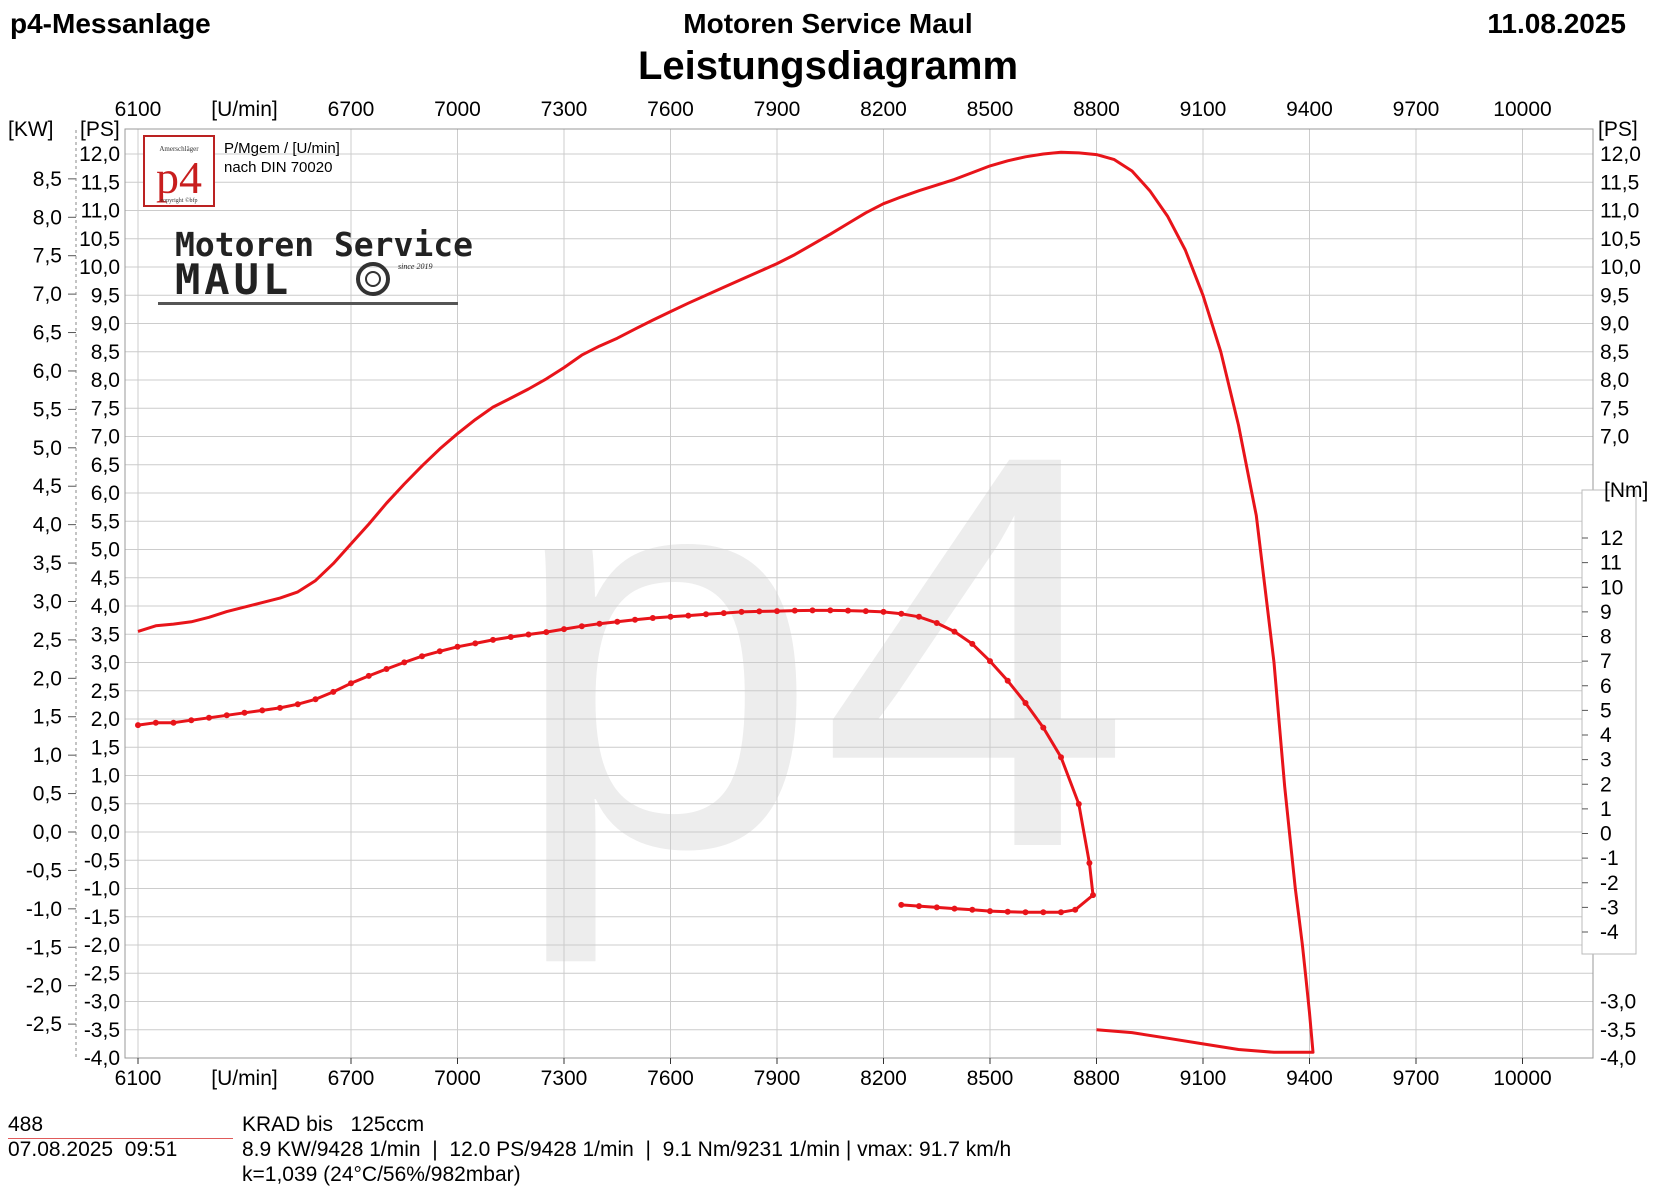  Describe the element at coordinates (102, 1058) in the screenshot. I see `ps-tick-label: -4,0` at that location.